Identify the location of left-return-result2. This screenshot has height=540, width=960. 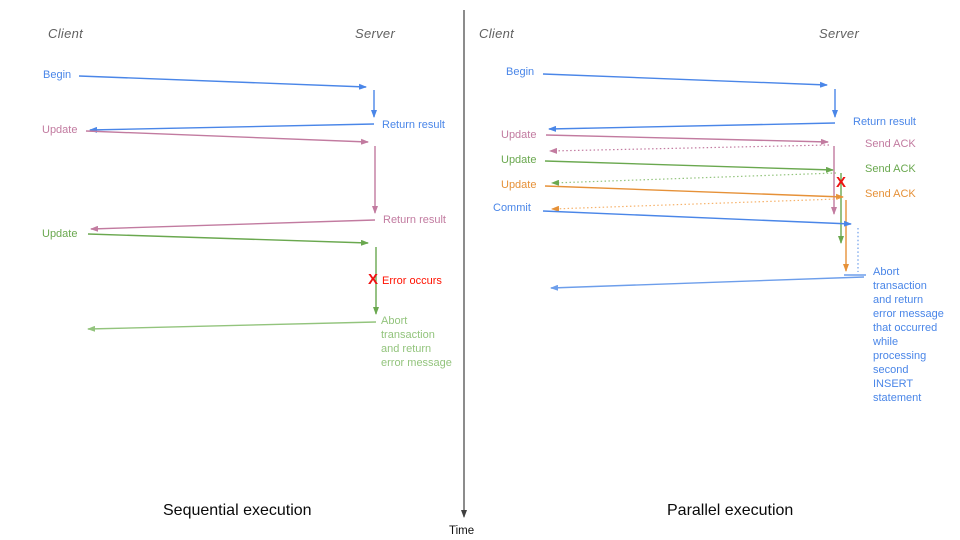
(233, 225).